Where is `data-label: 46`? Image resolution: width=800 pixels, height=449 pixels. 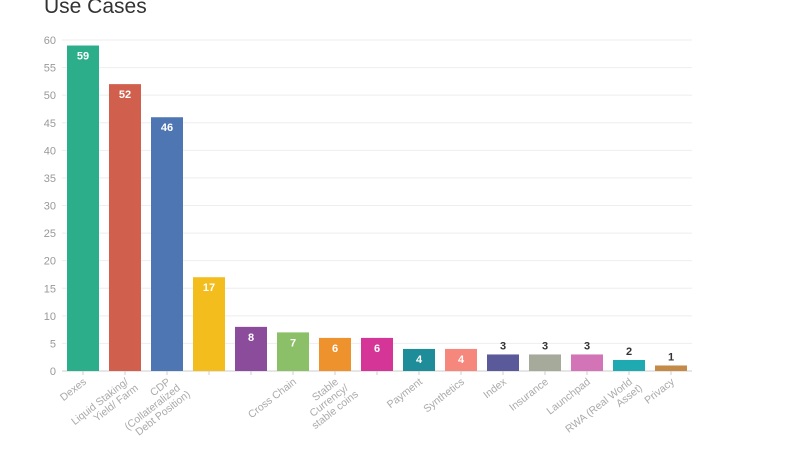 data-label: 46 is located at coordinates (167, 128).